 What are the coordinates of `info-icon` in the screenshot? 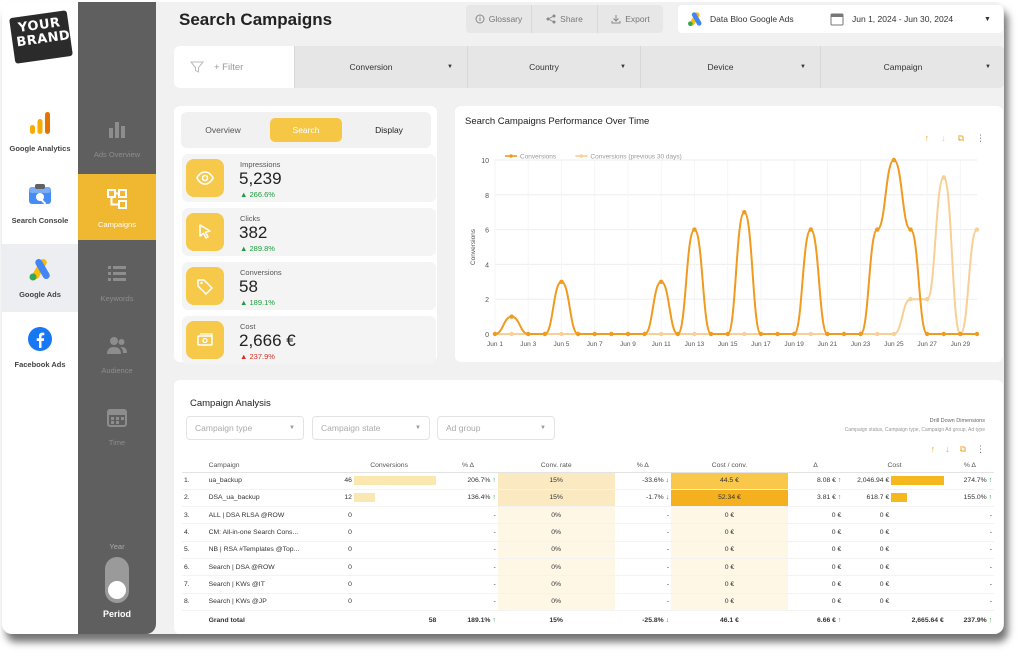 It's located at (480, 19).